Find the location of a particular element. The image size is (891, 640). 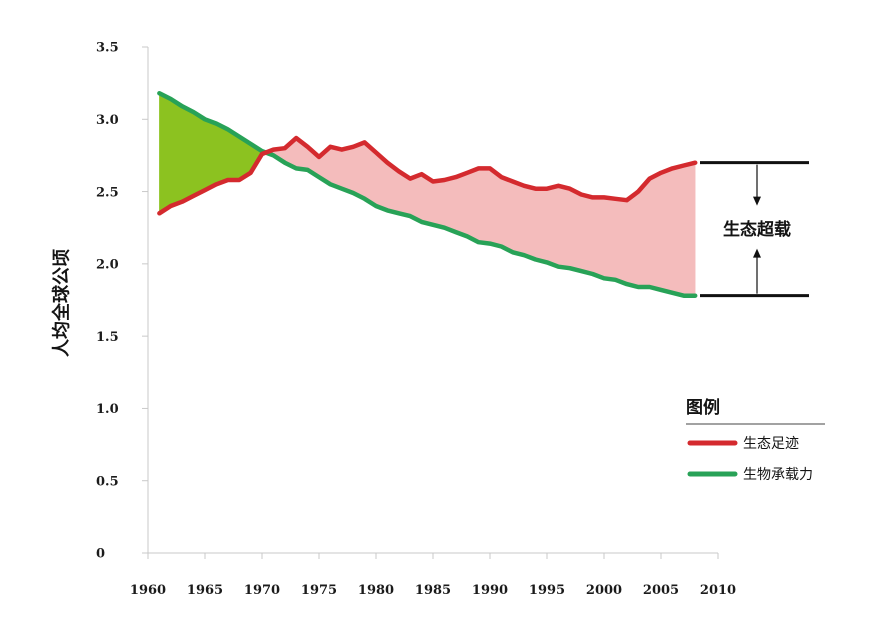

x-tick-label: 2000 is located at coordinates (604, 590).